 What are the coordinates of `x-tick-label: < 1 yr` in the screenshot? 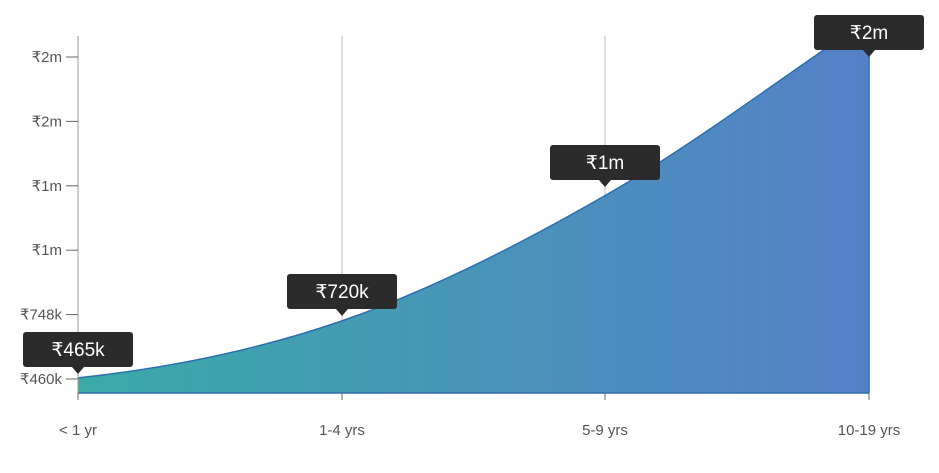 It's located at (78, 430).